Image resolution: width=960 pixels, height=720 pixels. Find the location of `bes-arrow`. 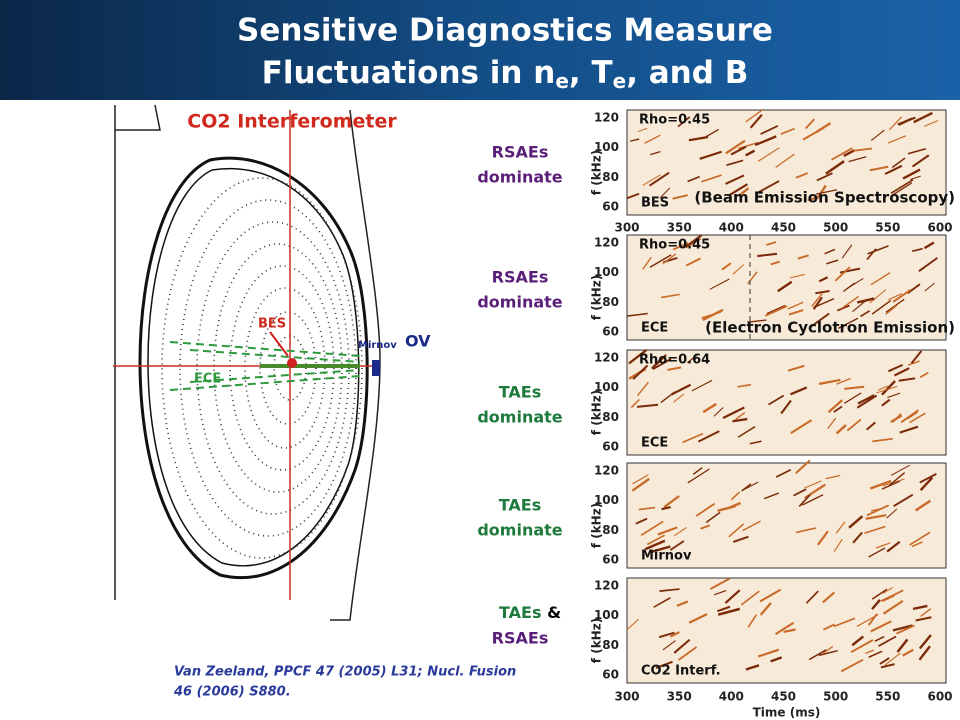

bes-arrow is located at coordinates (279, 344).